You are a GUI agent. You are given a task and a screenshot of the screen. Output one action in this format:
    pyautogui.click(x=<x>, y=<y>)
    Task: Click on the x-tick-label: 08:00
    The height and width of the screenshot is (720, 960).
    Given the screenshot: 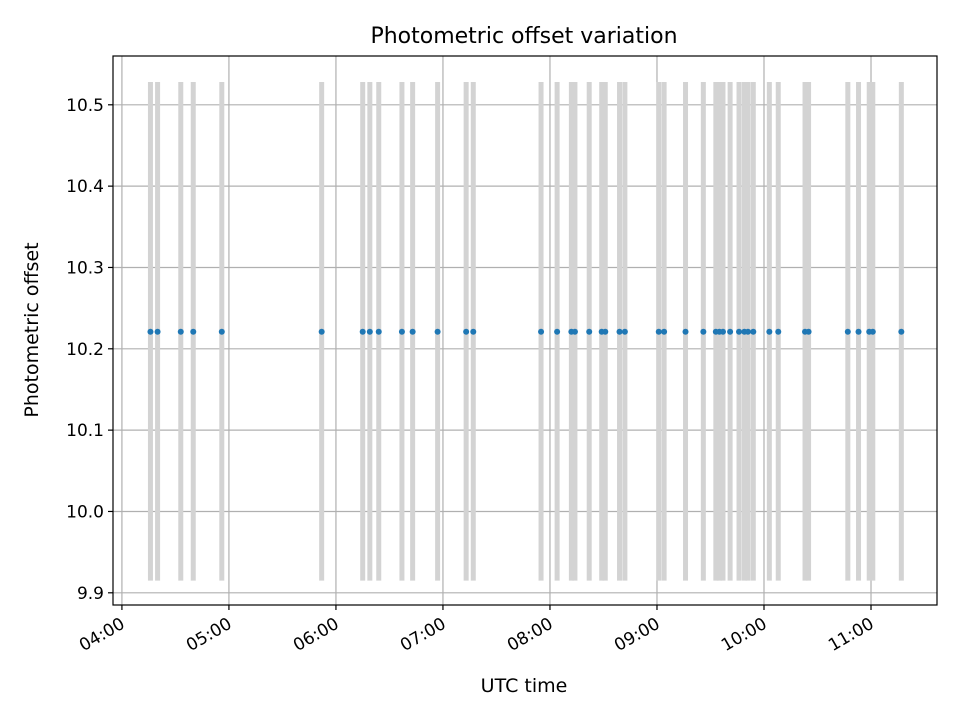 What is the action you would take?
    pyautogui.click(x=530, y=635)
    